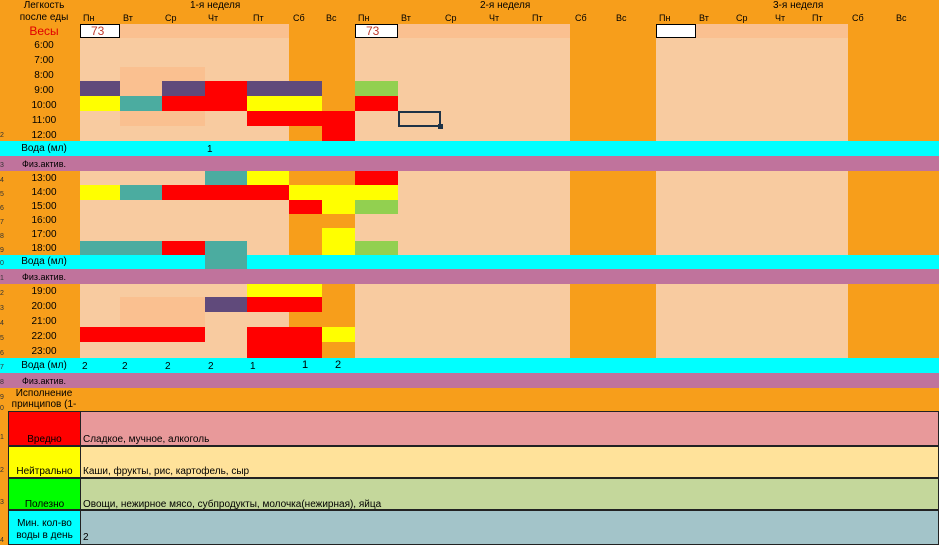 The width and height of the screenshot is (939, 545). What do you see at coordinates (44, 105) in the screenshot?
I see `time-label: 10:00` at bounding box center [44, 105].